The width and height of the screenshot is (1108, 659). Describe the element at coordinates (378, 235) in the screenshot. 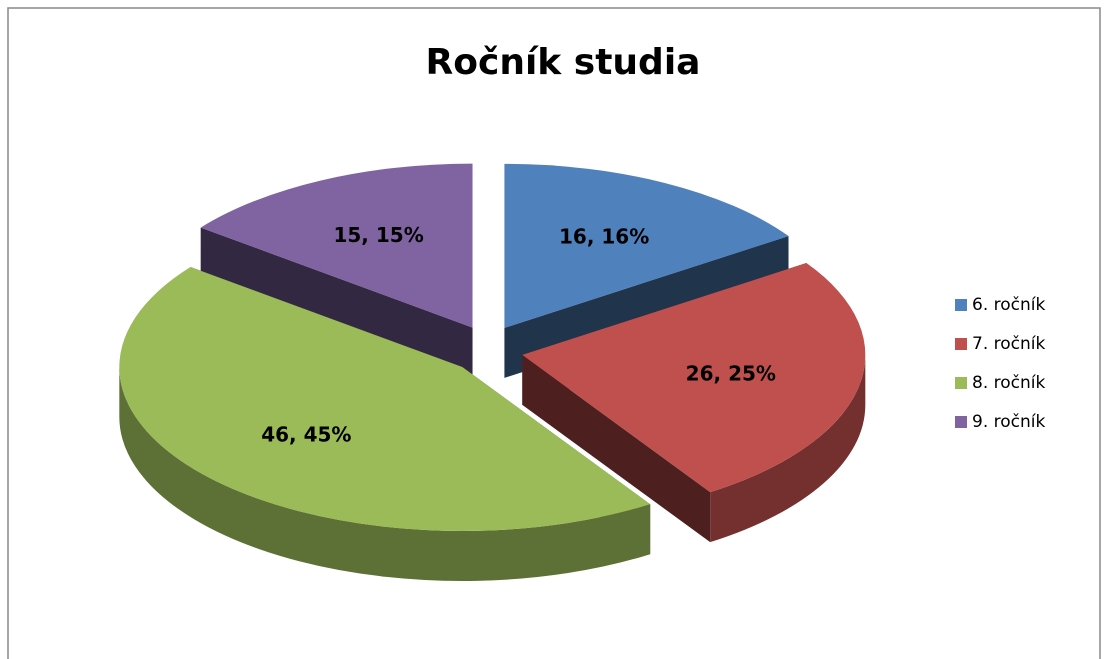

I see `data-label: 15, 15%` at that location.